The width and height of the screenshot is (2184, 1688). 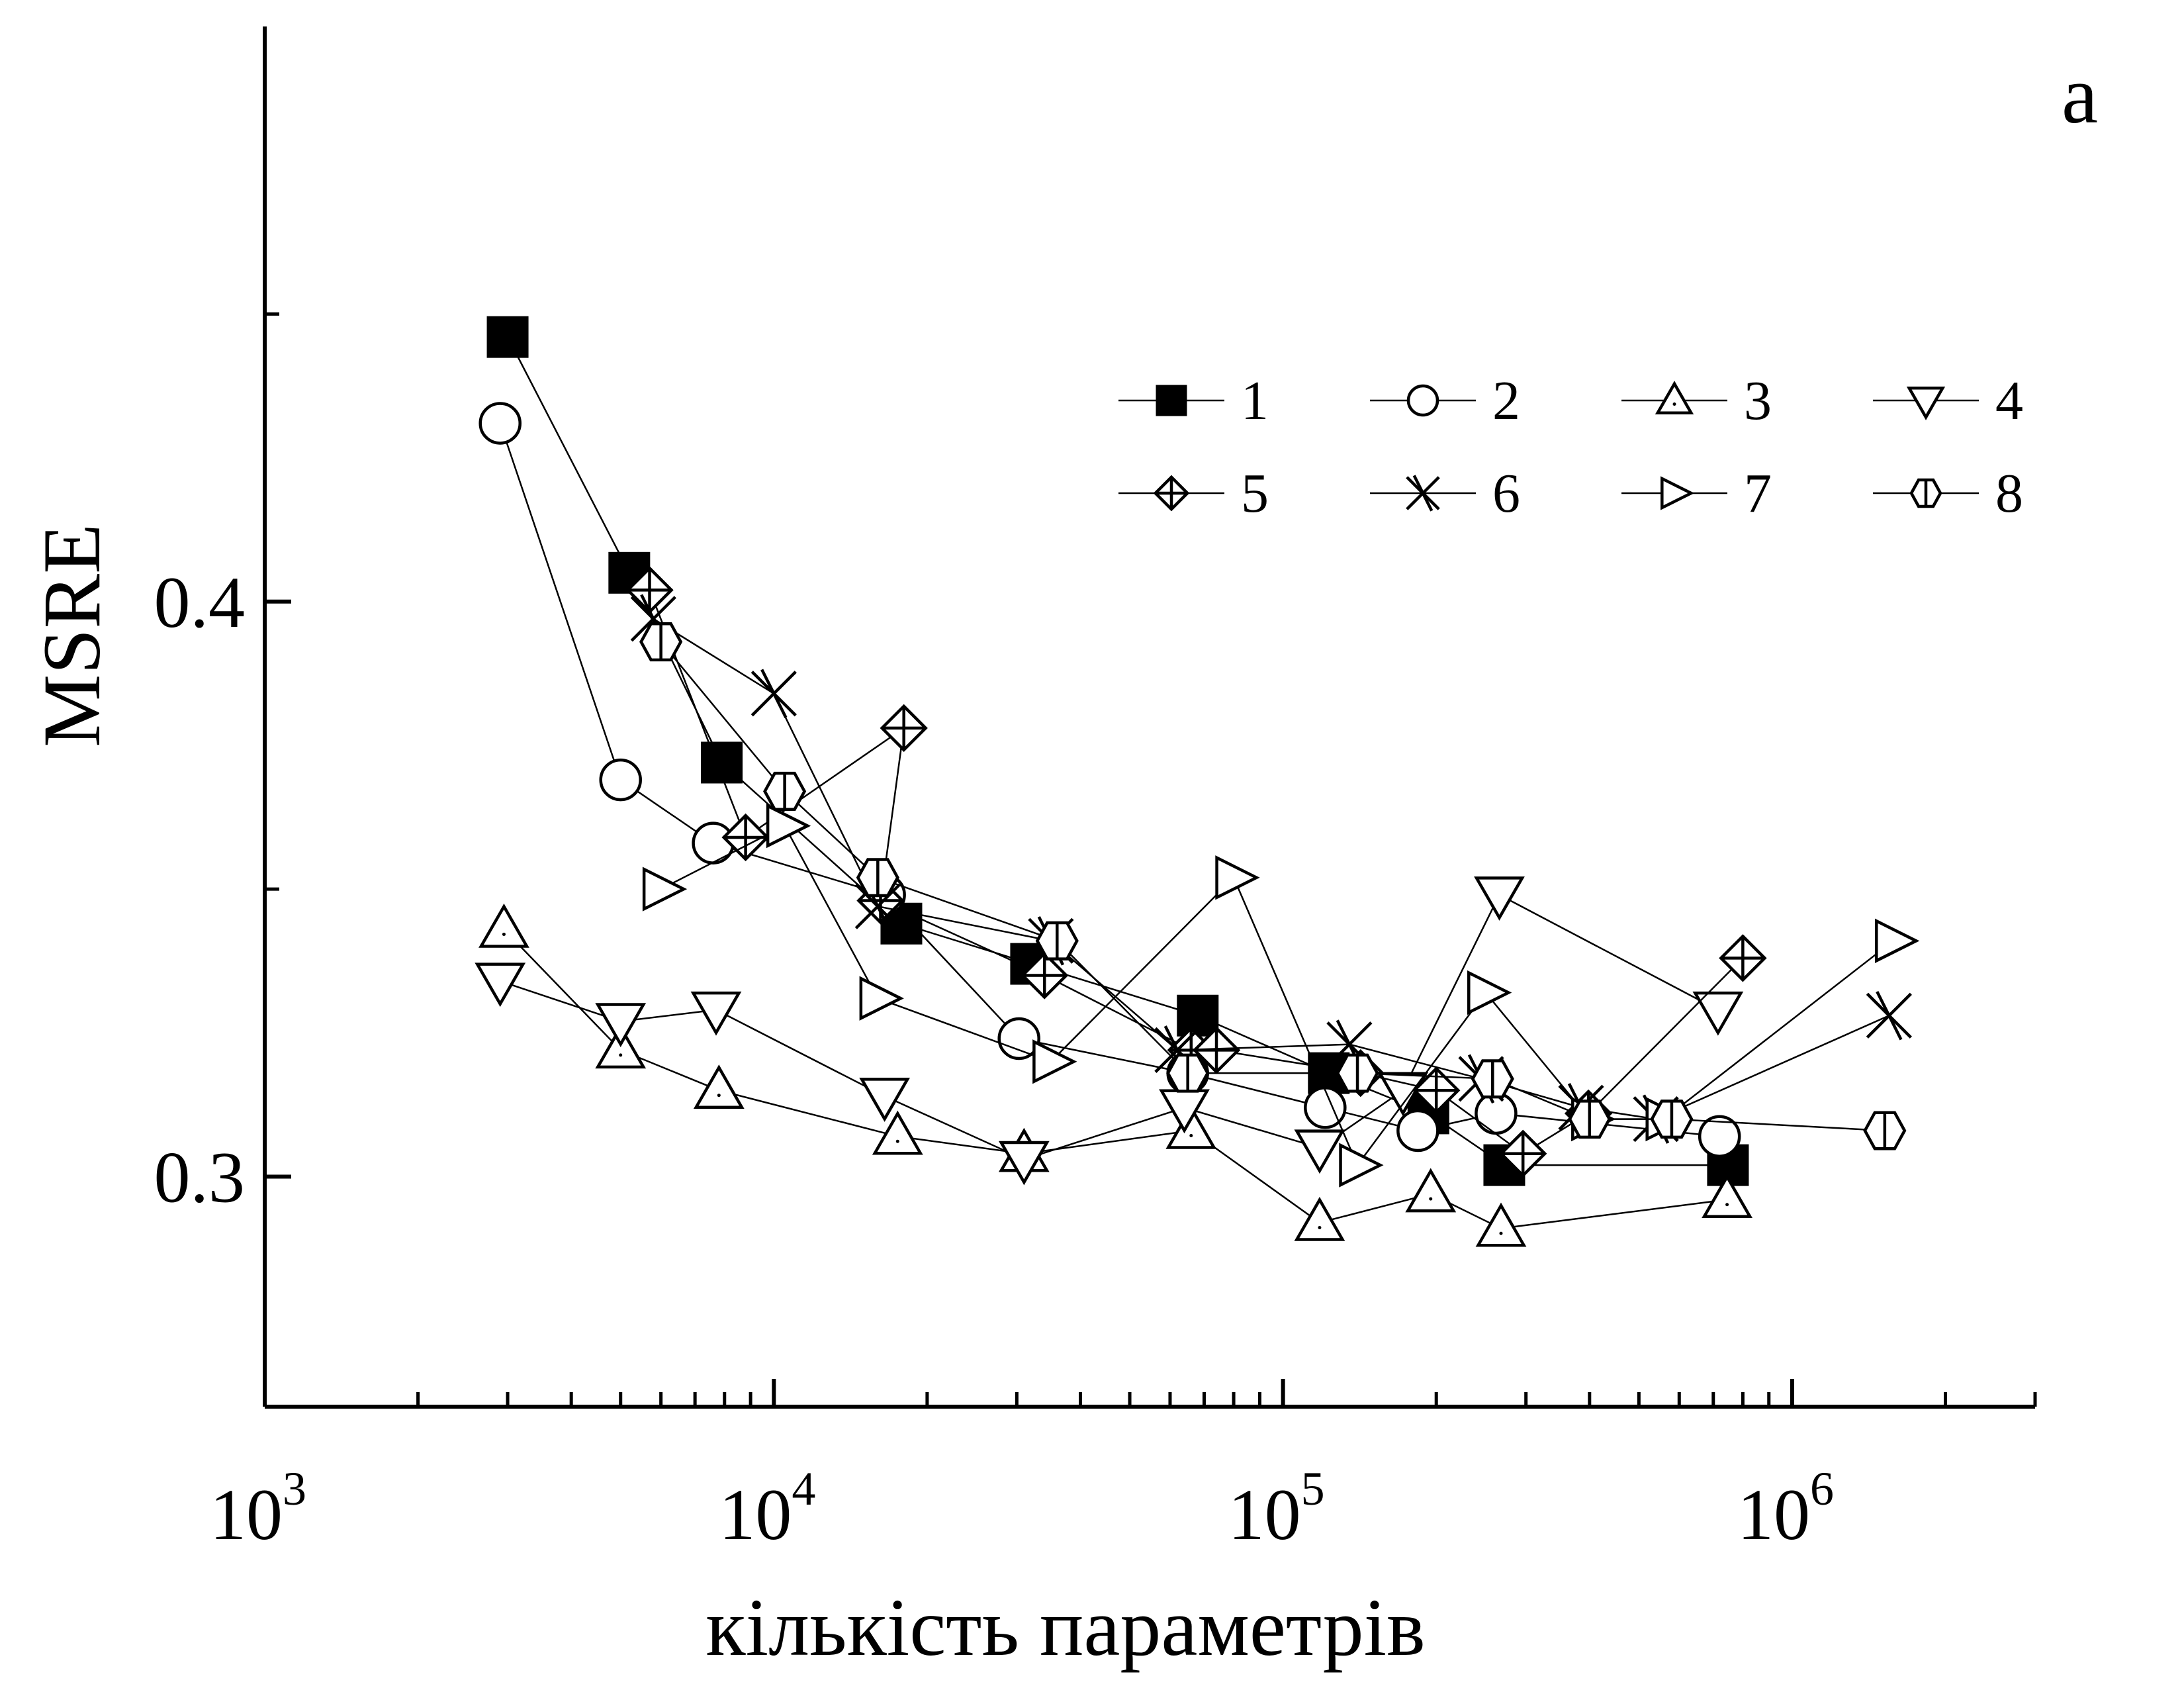 I want to click on legend-label: 1, so click(x=1255, y=401).